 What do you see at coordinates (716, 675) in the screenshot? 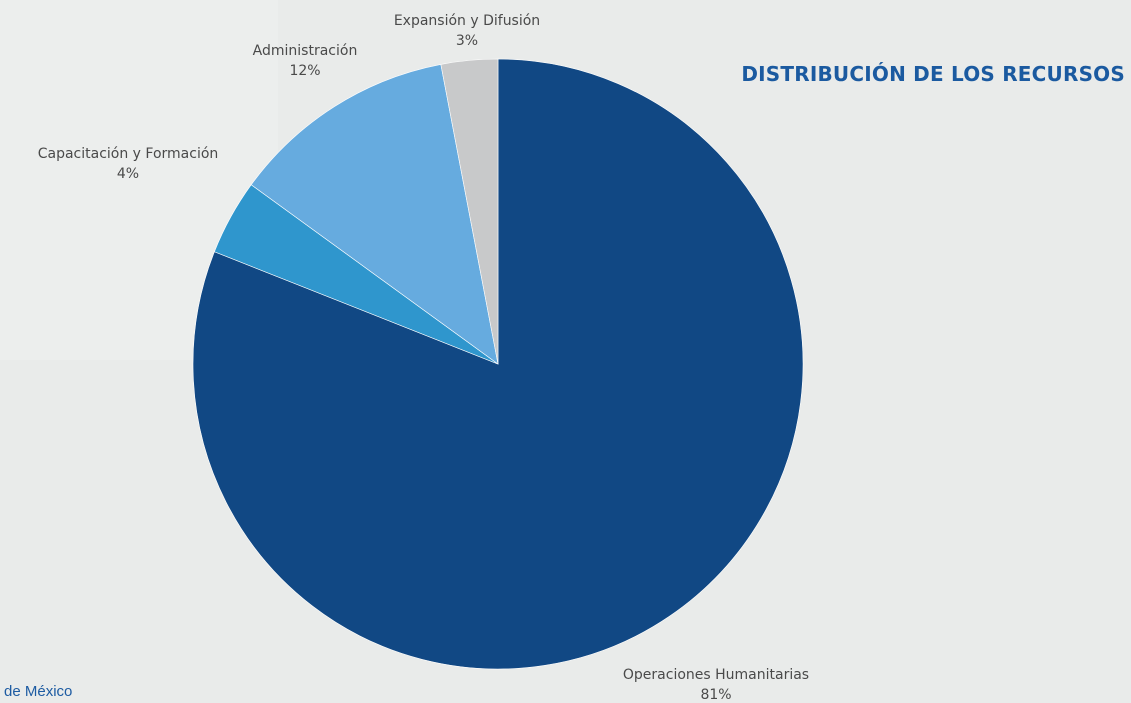
I see `slice-label: Operaciones Humanitarias` at bounding box center [716, 675].